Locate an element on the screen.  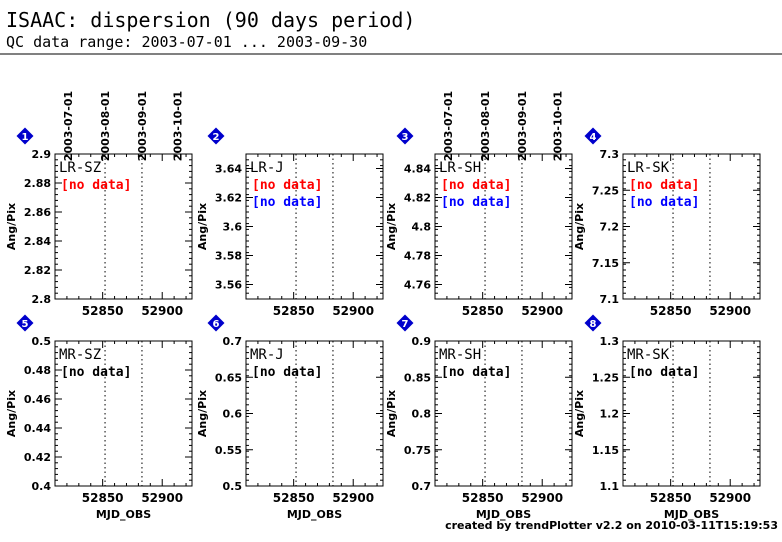
y-tick-label: 1.15 is located at coordinates (605, 450).